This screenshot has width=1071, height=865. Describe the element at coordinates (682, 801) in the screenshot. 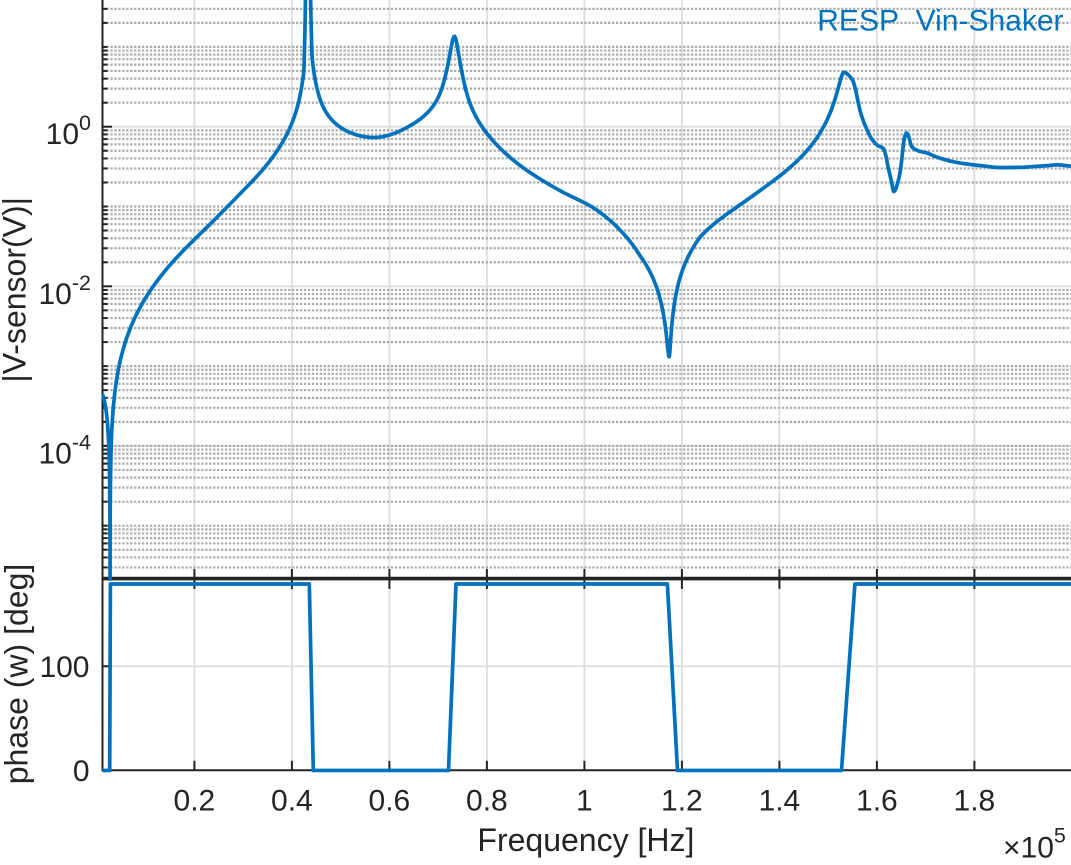

I see `svg-text: 1.2` at that location.